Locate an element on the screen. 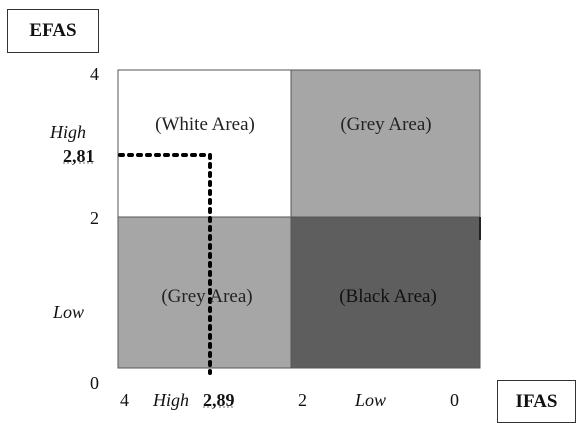  y-high-label: High is located at coordinates (68, 132).